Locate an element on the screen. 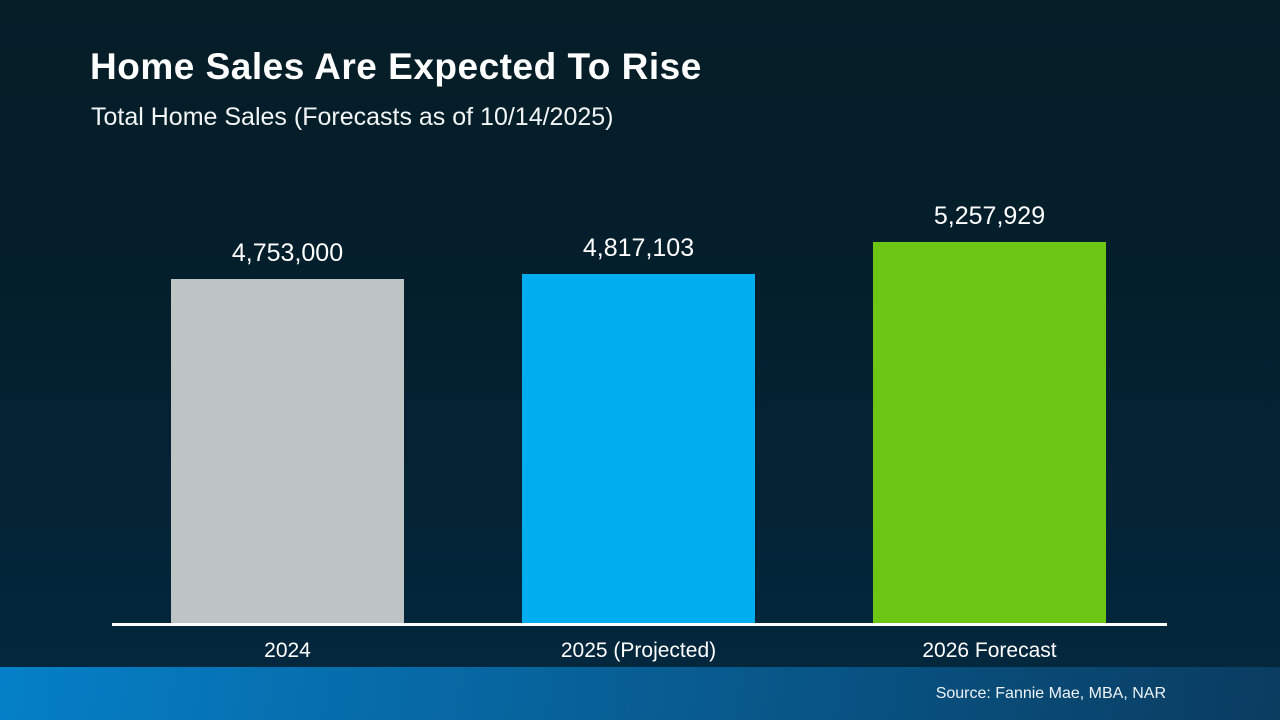 This screenshot has width=1280, height=720. bar-value-label: 4,817,103 is located at coordinates (638, 248).